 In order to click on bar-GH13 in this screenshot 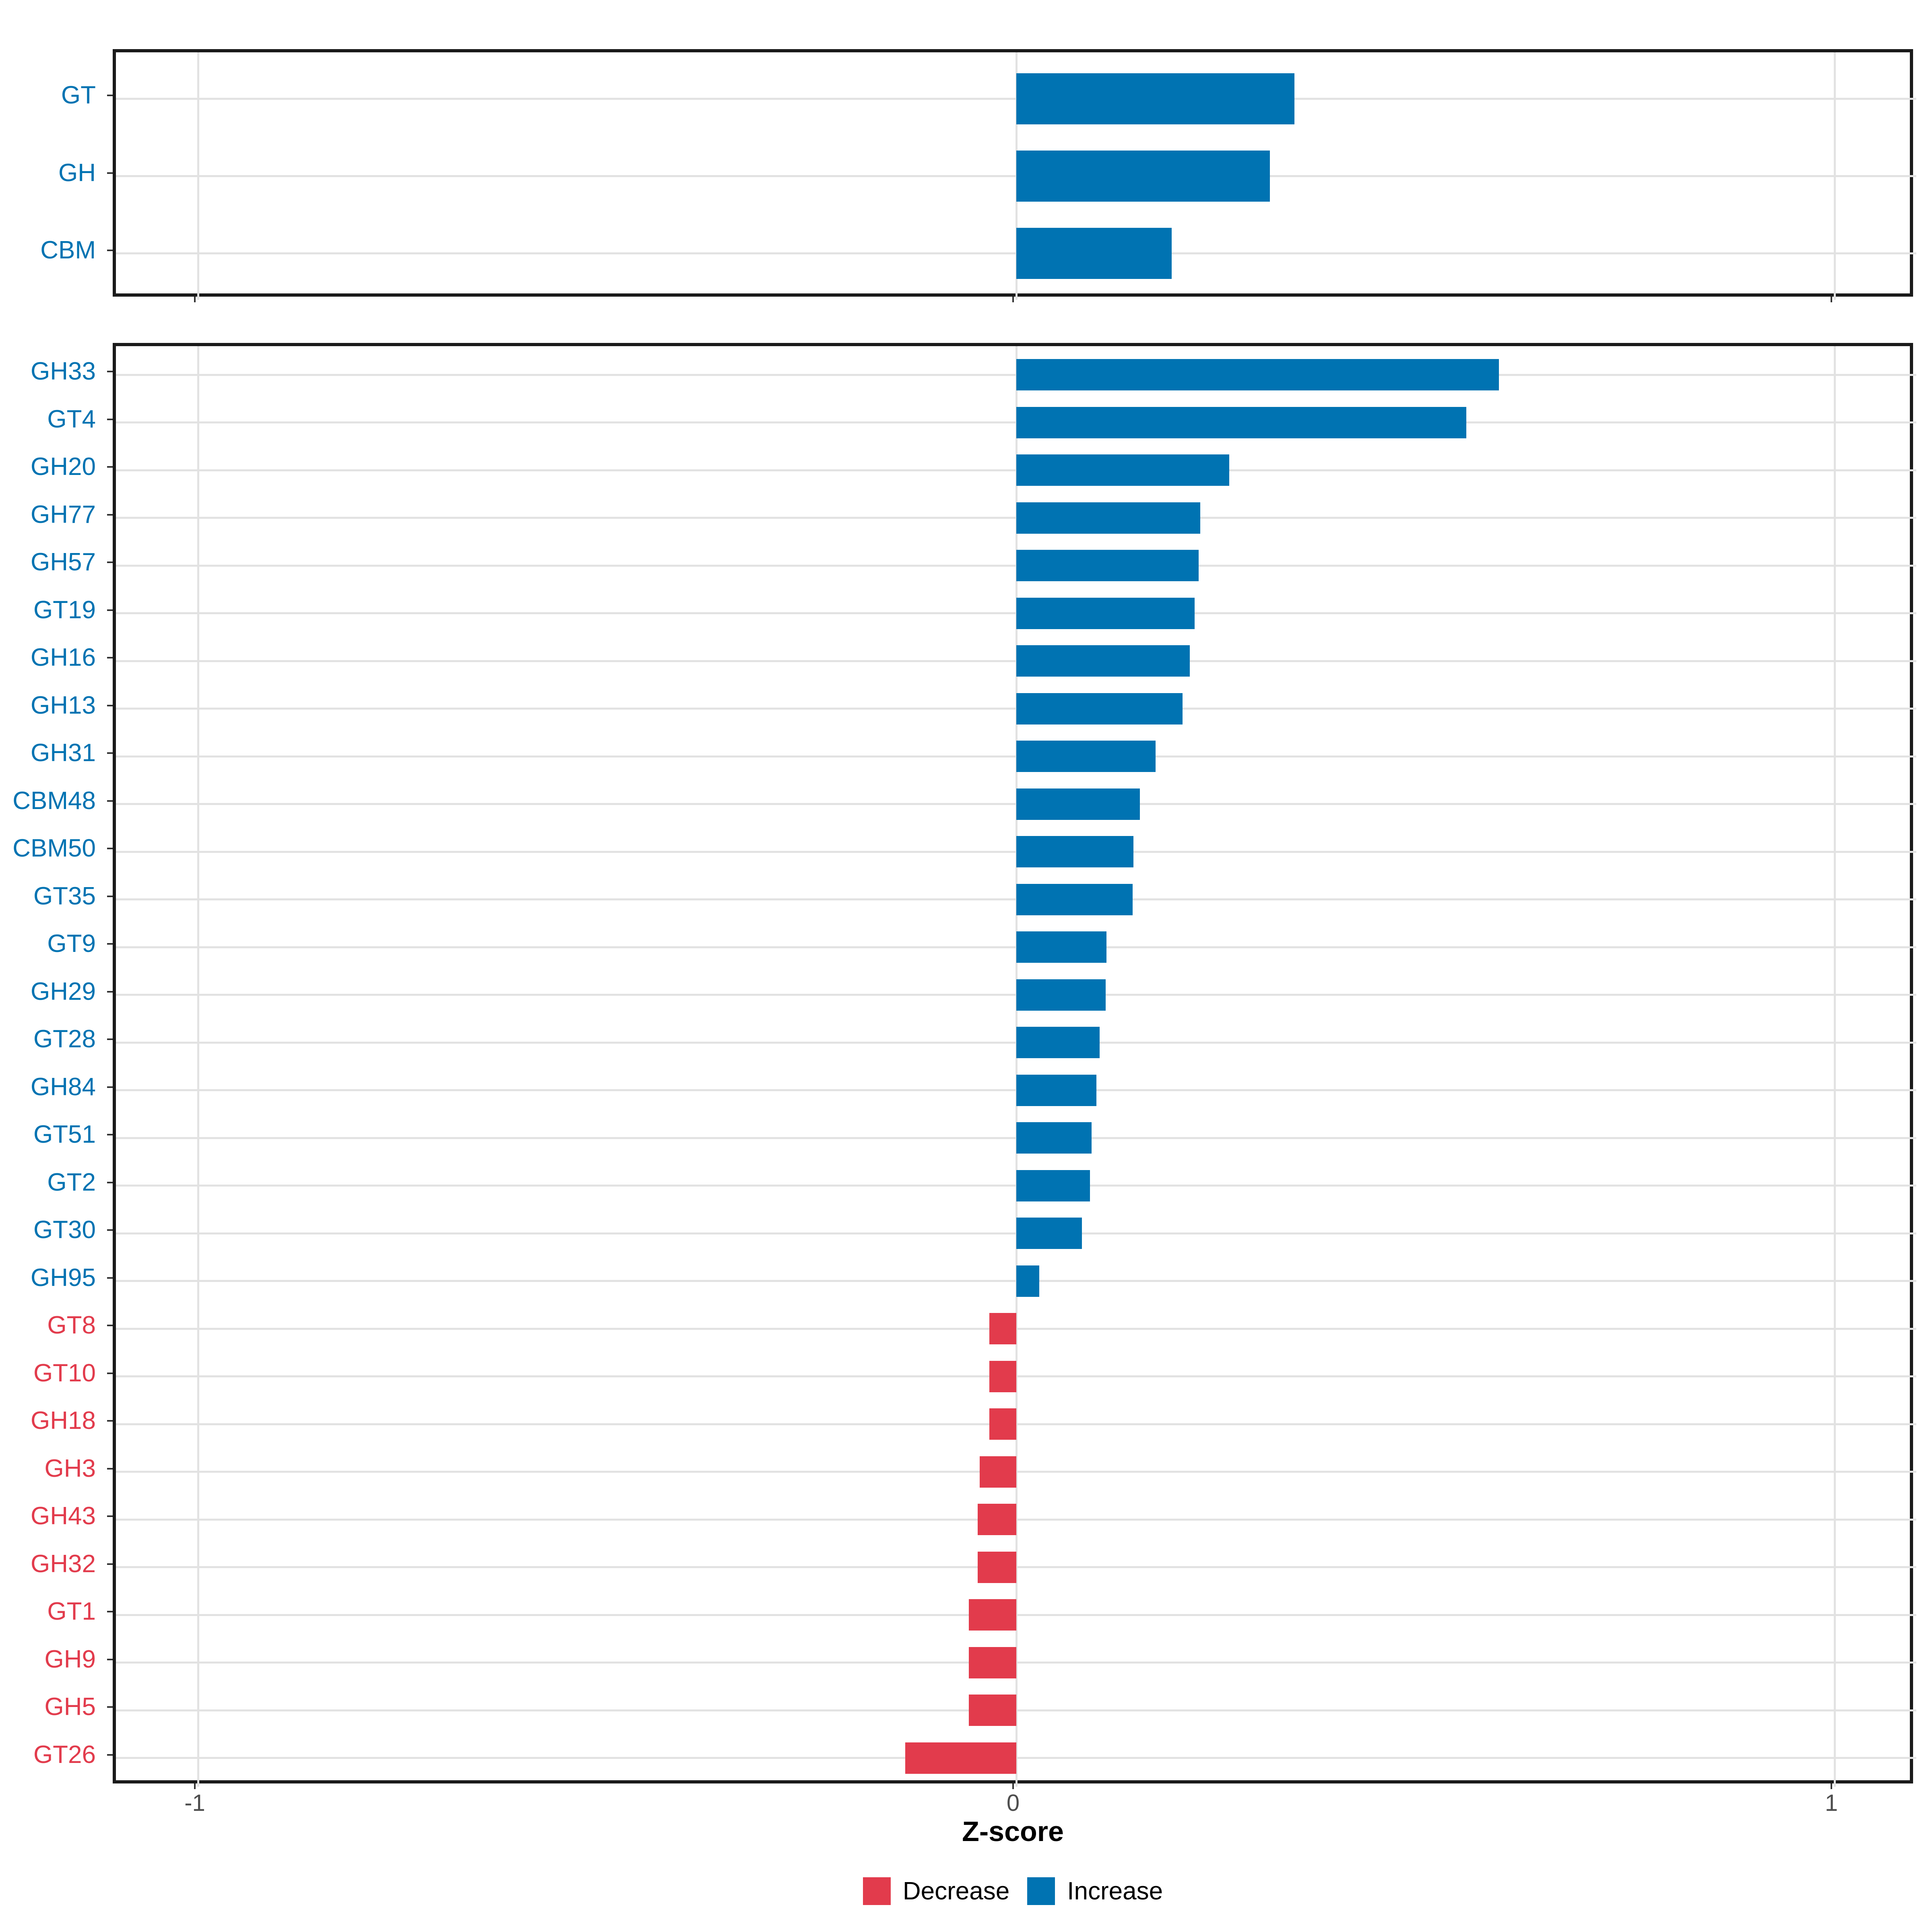, I will do `click(1099, 708)`.